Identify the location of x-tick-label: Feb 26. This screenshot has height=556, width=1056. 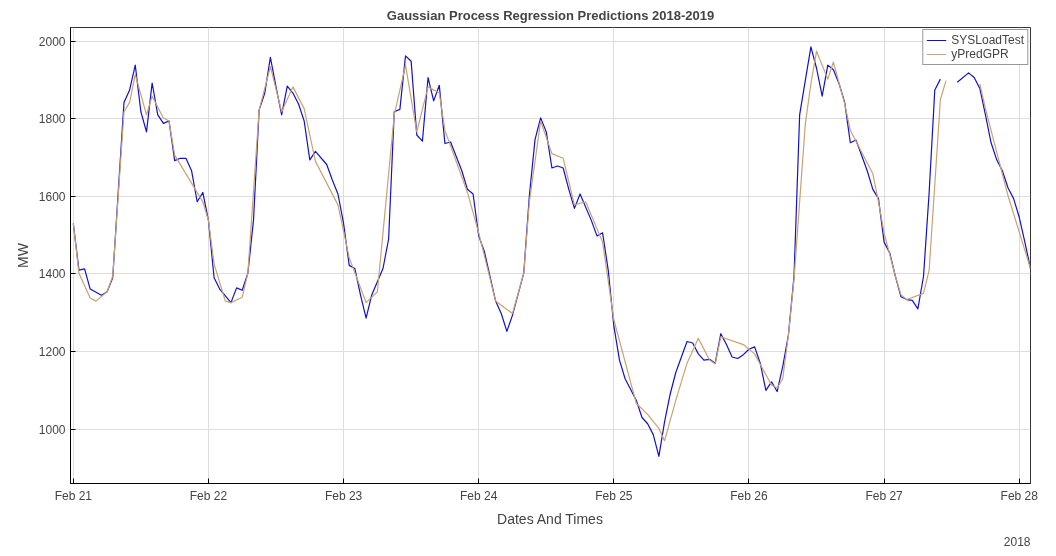
(749, 495).